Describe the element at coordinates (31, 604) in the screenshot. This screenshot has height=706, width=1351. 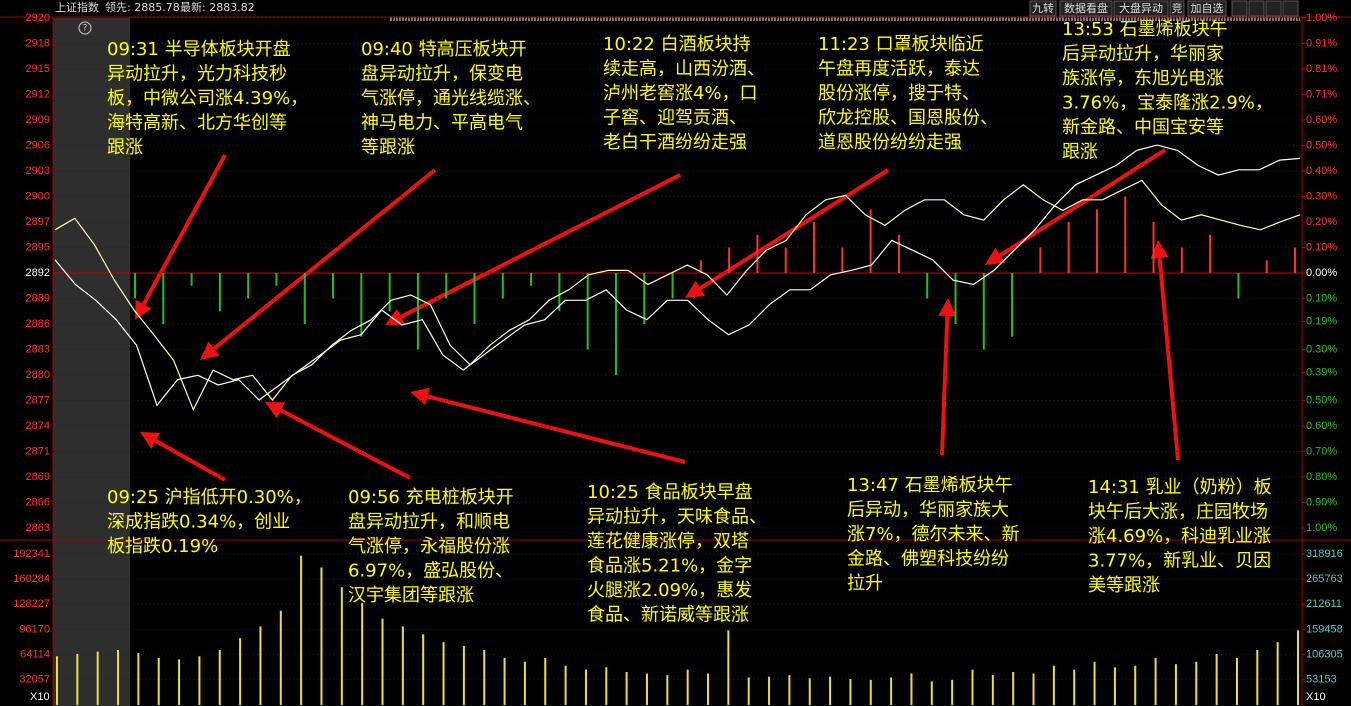
I see `volume-tick-label: 128227` at that location.